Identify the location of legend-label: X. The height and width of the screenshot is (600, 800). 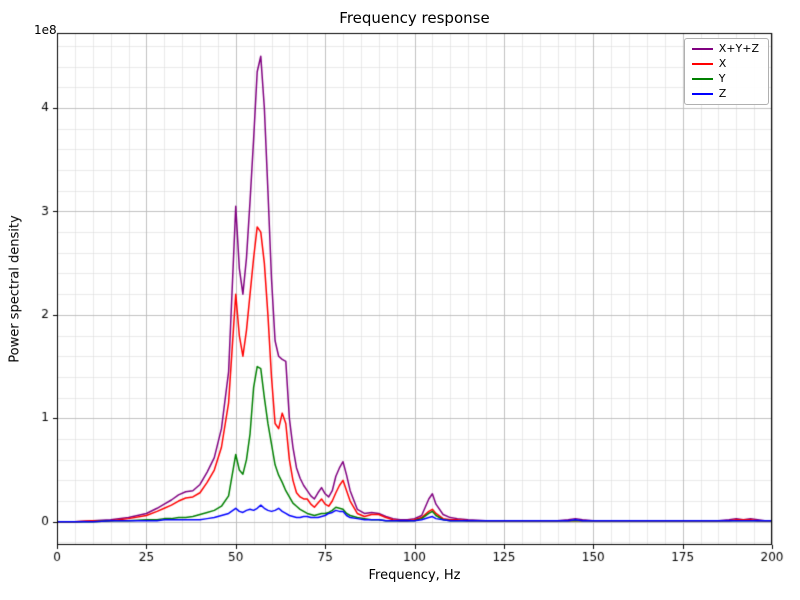
(722, 63).